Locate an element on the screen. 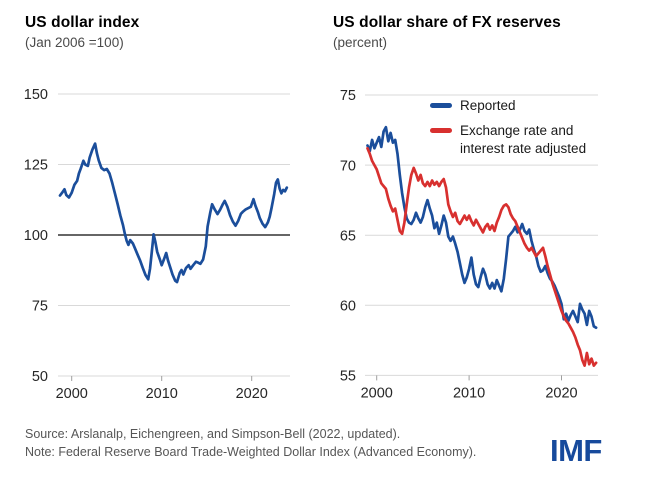 The image size is (653, 493). legend-item-reported: Reported is located at coordinates (508, 106).